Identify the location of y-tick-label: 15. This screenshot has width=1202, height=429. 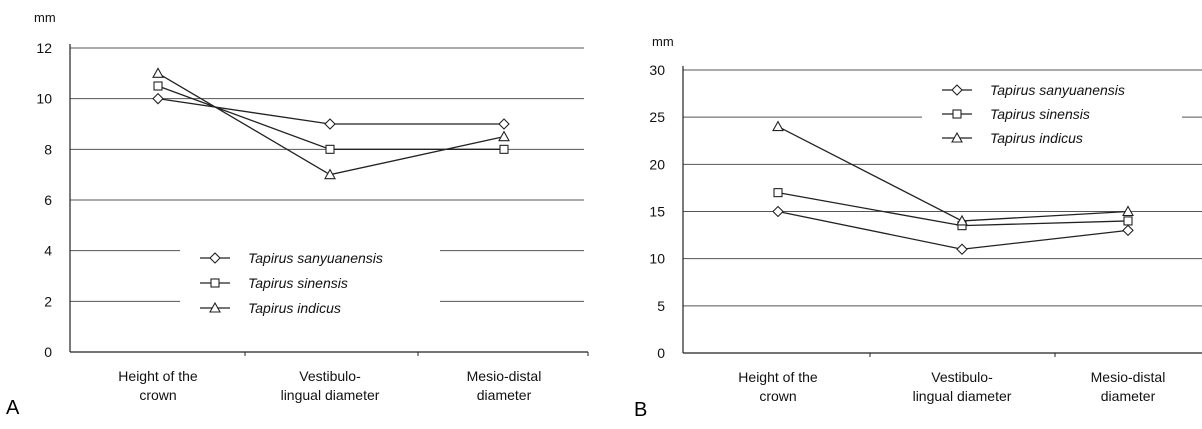
(657, 212).